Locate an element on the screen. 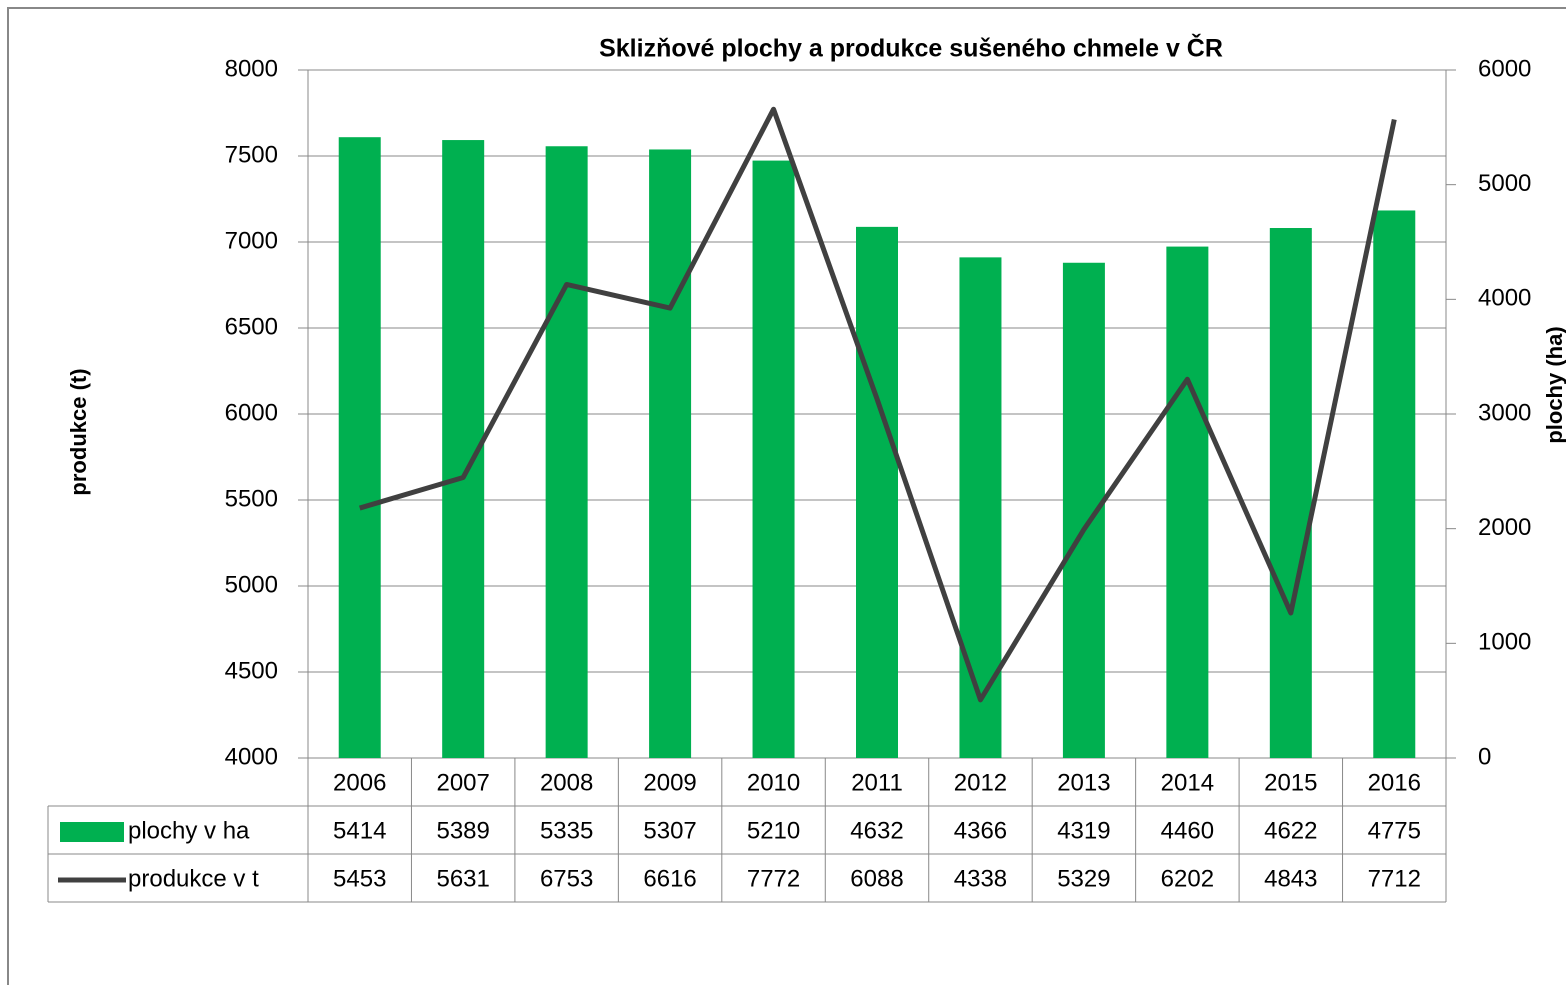 The width and height of the screenshot is (1566, 985). y-tick-label: 6000 is located at coordinates (251, 412).